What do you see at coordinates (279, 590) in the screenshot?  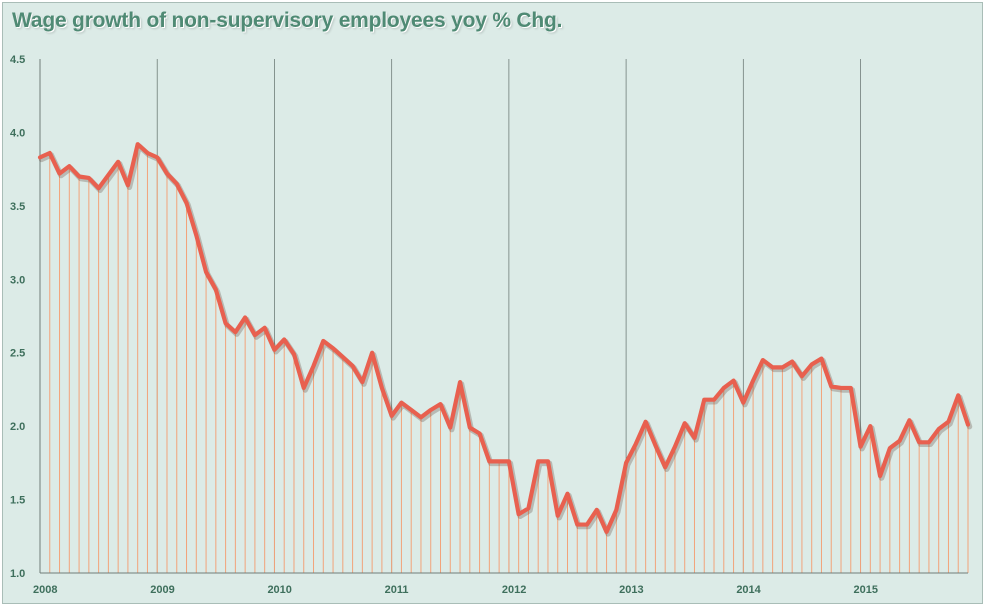 I see `x-tick-label: 2010` at bounding box center [279, 590].